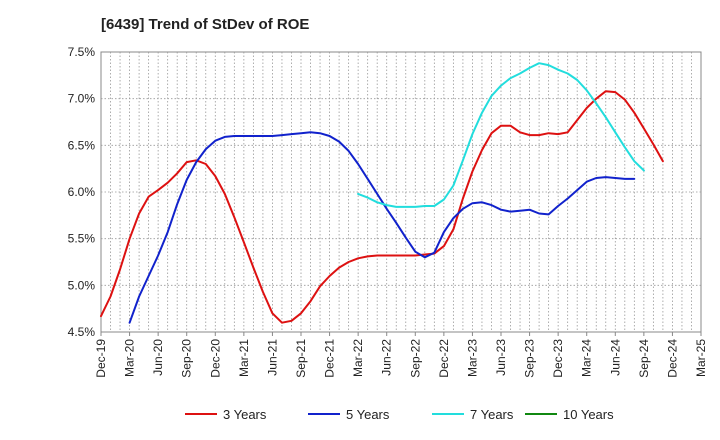 This screenshot has width=720, height=440. I want to click on y-tick-label: 7.0%, so click(82, 99).